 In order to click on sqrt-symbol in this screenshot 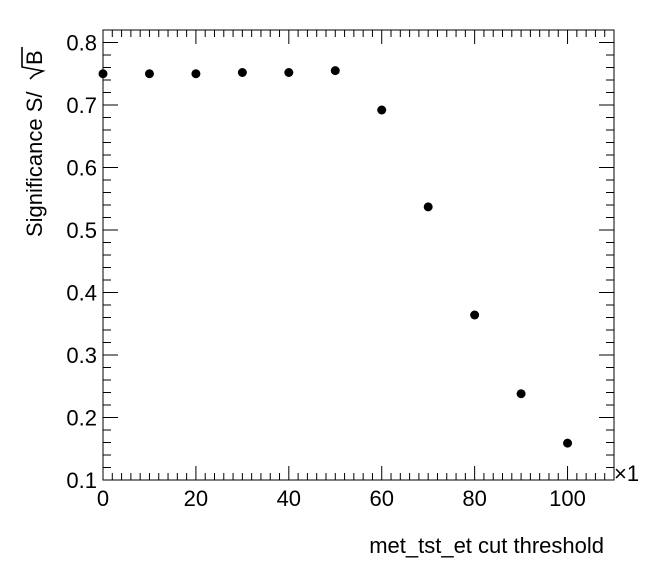, I will do `click(33, 63)`.